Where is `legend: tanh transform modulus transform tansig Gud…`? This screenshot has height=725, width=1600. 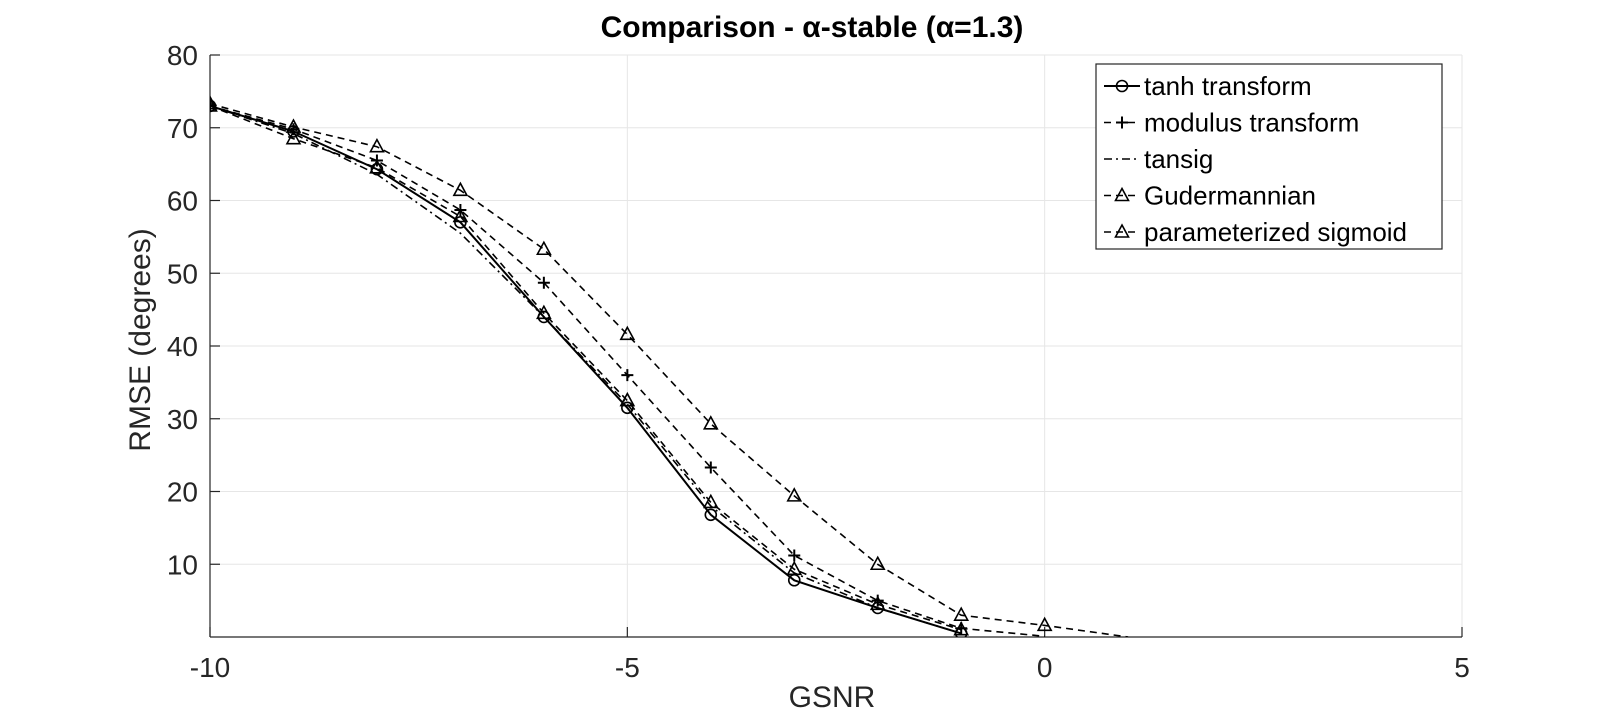
legend: tanh transform modulus transform tansig Gud… is located at coordinates (1269, 156).